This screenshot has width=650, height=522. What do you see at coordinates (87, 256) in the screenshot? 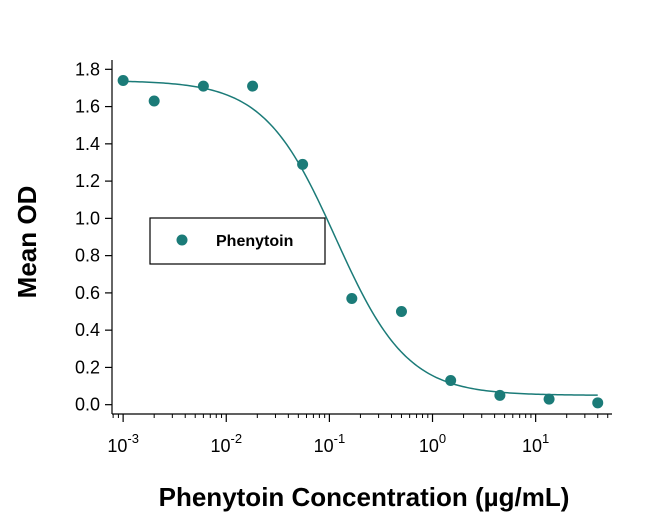
I see `y-tick-label: 0.8` at bounding box center [87, 256].